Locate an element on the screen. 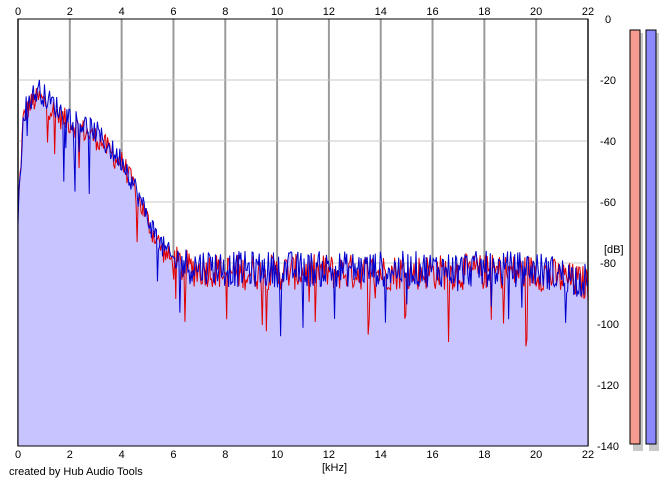 This screenshot has width=670, height=486. x-tick-label-top: 4 is located at coordinates (122, 12).